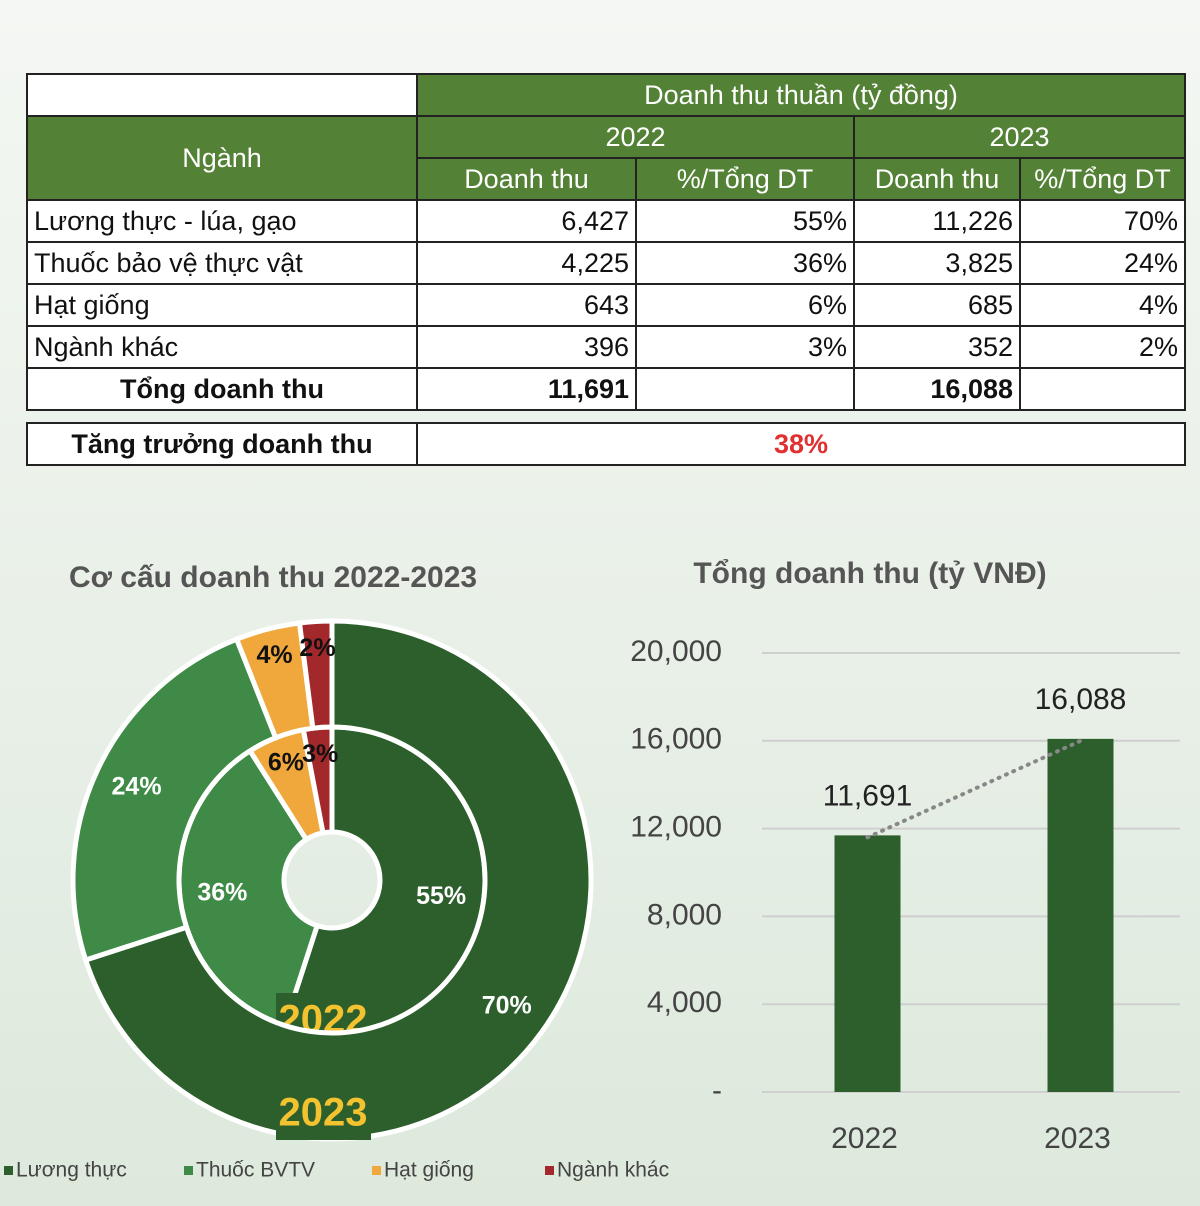 Image resolution: width=1200 pixels, height=1206 pixels. What do you see at coordinates (745, 221) in the screenshot?
I see `table-cell: 55%` at bounding box center [745, 221].